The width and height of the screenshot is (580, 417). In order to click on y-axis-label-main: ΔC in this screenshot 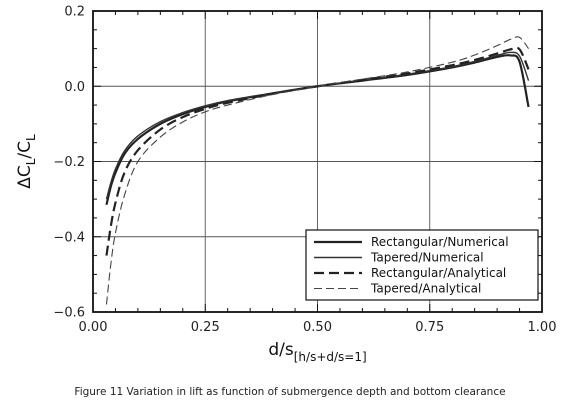, I will do `click(25, 177)`.